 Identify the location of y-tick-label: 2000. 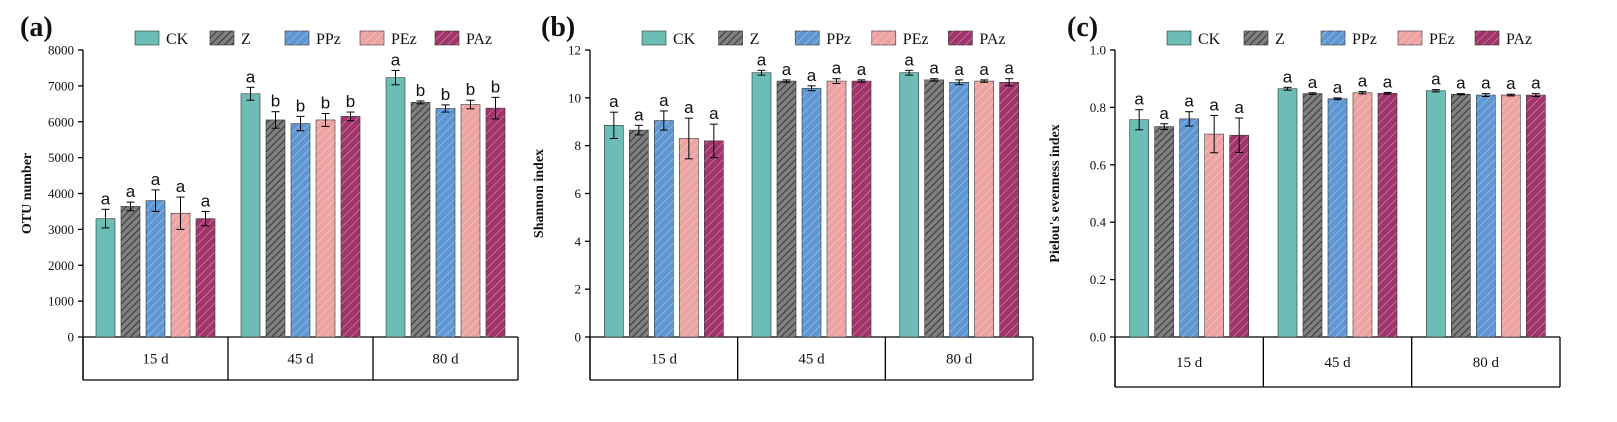
(61, 265).